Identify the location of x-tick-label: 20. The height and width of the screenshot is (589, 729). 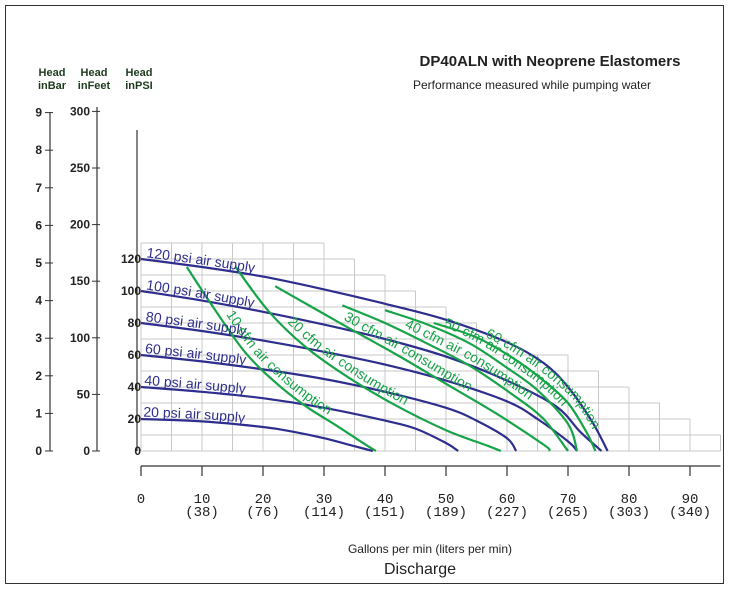
(263, 500).